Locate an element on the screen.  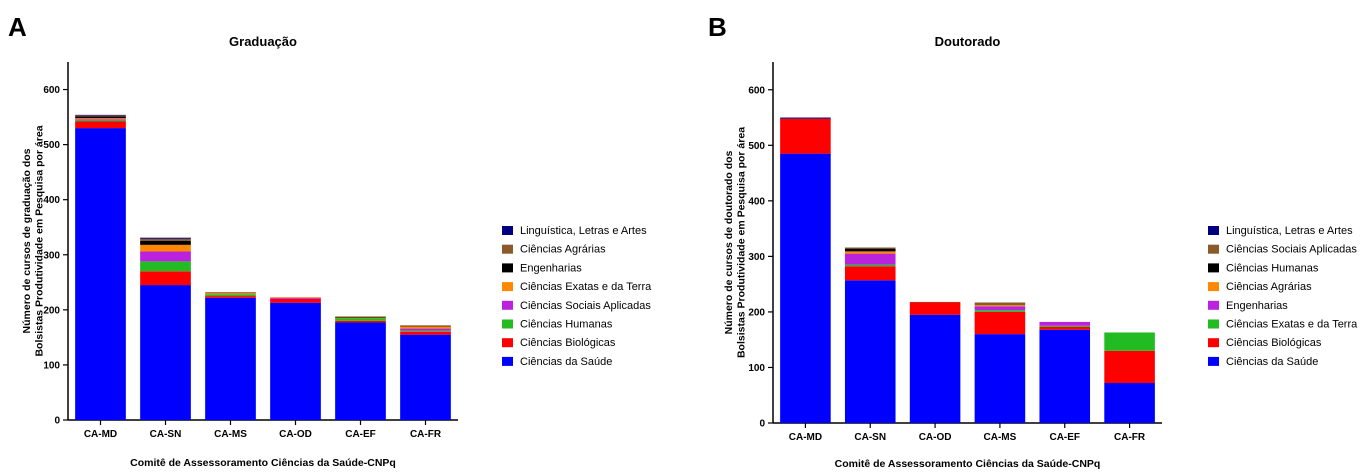
y-tick-label: 100 is located at coordinates (756, 368).